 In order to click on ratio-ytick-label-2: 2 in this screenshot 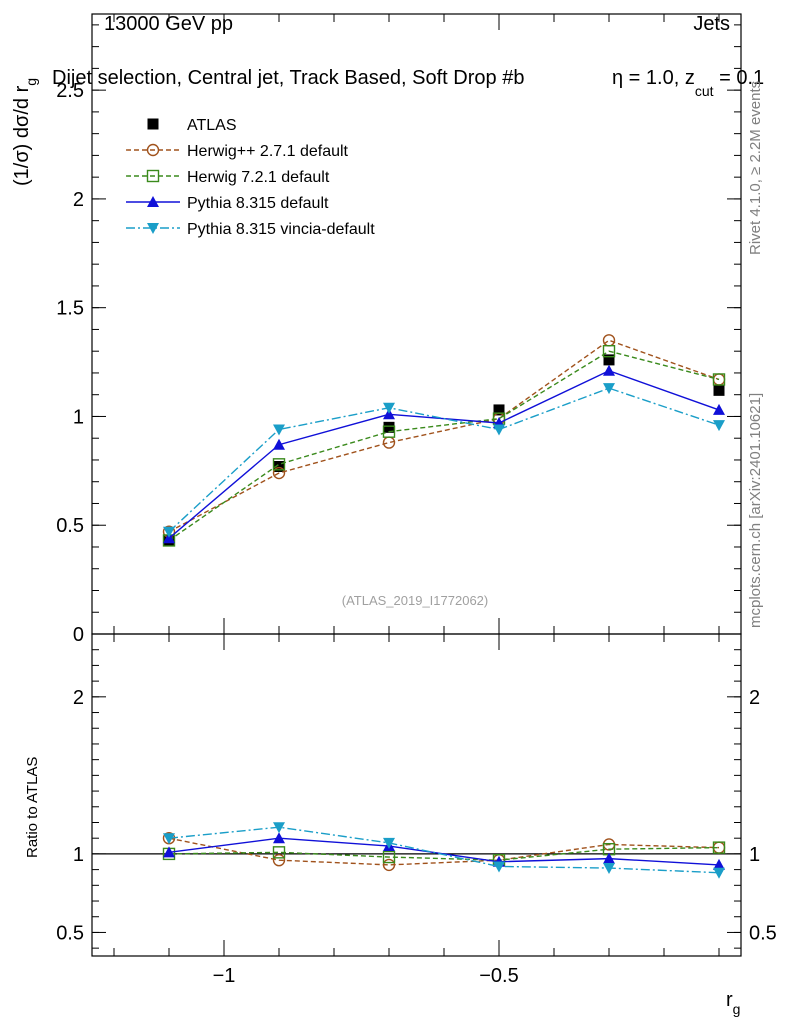, I will do `click(78, 698)`.